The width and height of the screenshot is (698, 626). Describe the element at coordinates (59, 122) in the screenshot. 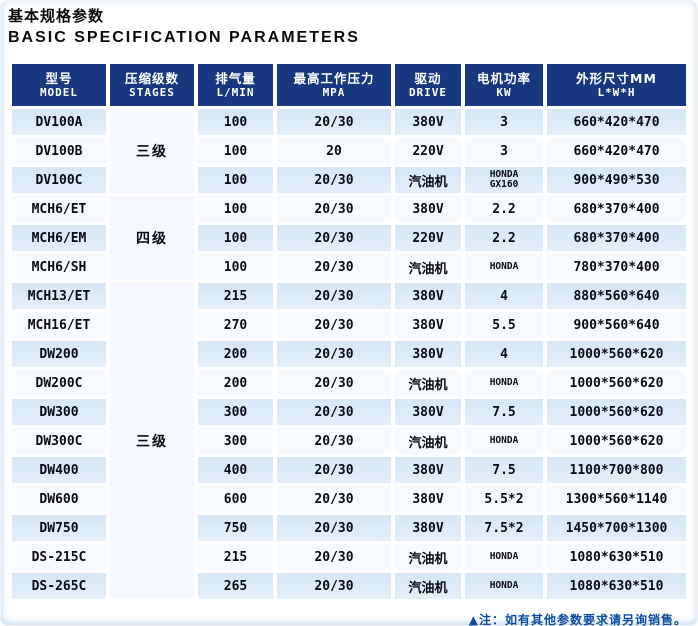

I see `model-cell: DV100A` at that location.